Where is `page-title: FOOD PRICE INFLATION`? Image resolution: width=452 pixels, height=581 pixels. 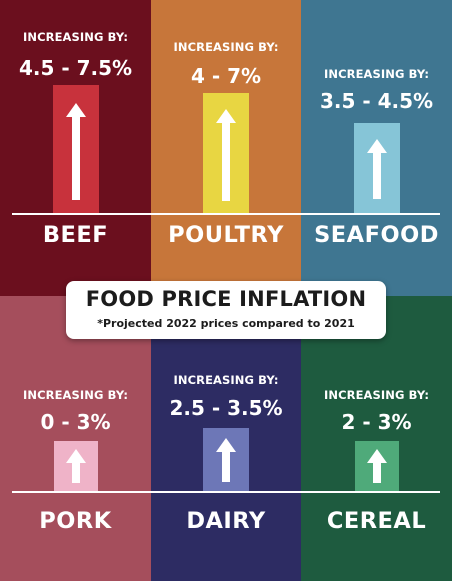
page-title: FOOD PRICE INFLATION is located at coordinates (226, 299).